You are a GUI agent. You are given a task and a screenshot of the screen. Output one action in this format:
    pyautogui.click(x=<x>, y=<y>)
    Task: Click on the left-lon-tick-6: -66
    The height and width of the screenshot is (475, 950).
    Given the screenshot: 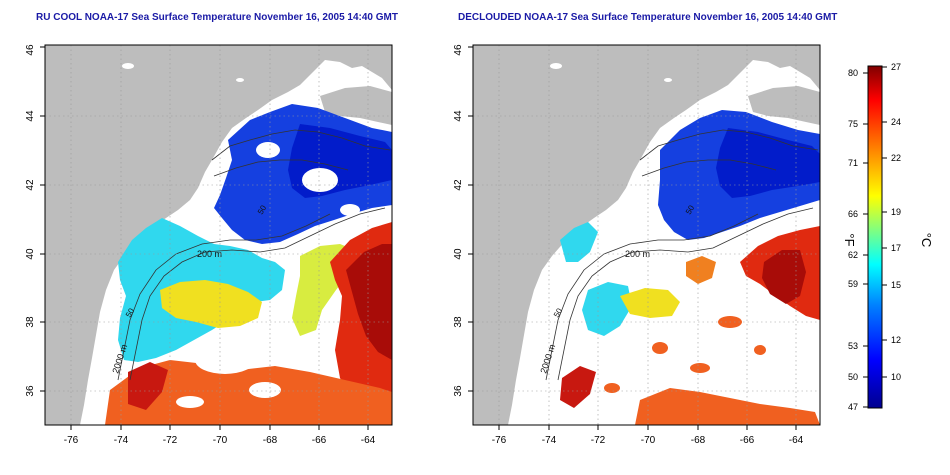 What is the action you would take?
    pyautogui.click(x=319, y=440)
    